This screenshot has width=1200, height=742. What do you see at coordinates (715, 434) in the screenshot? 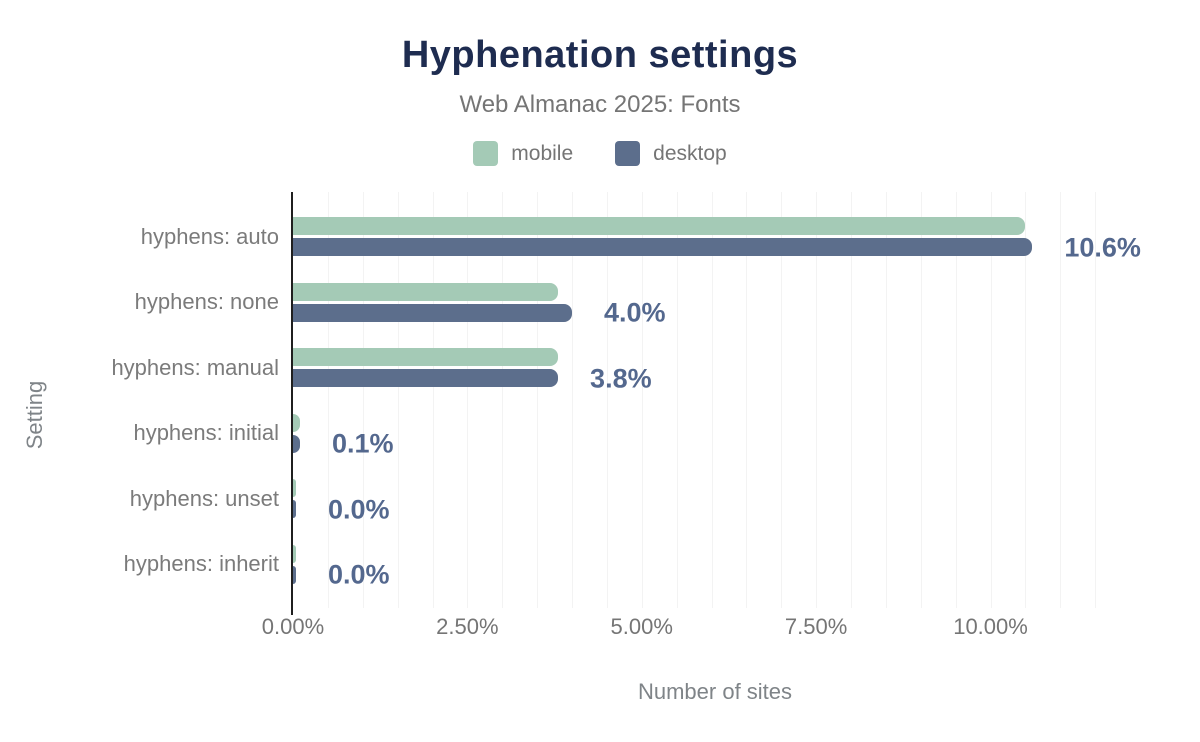
I see `bar-row: 0.1%` at bounding box center [715, 434].